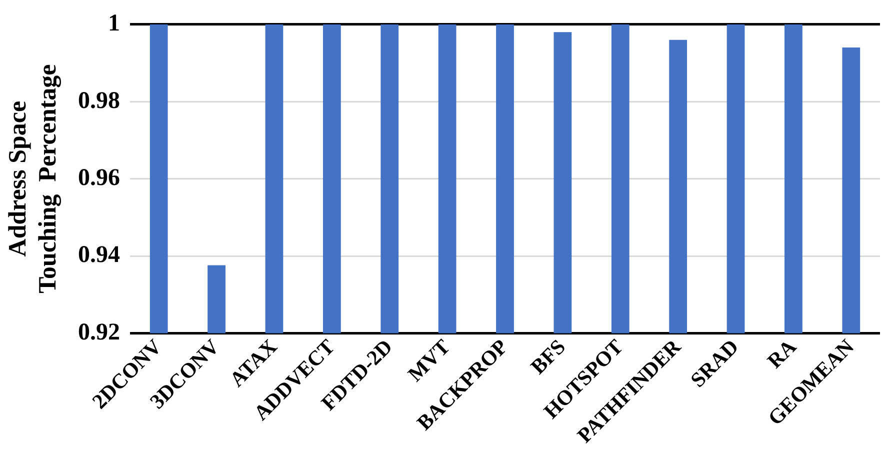 The image size is (882, 451). Describe the element at coordinates (99, 101) in the screenshot. I see `y-tick-label: 0.98` at that location.